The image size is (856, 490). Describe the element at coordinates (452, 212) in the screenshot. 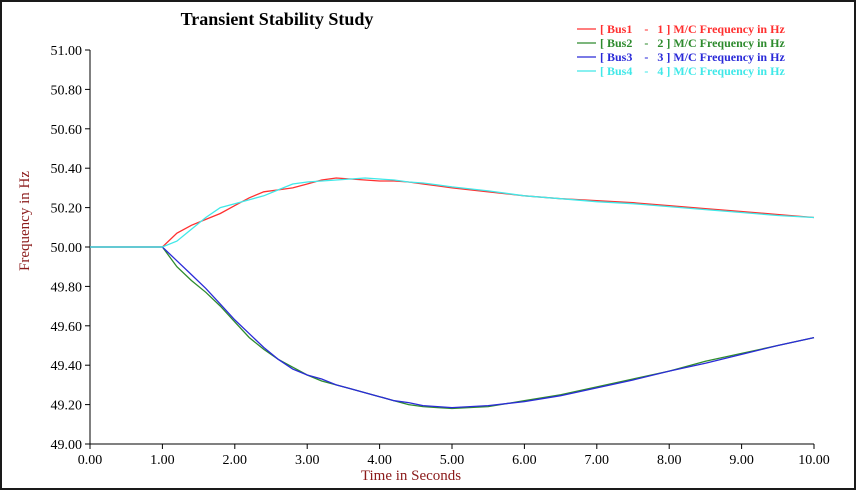

I see `series-line` at that location.